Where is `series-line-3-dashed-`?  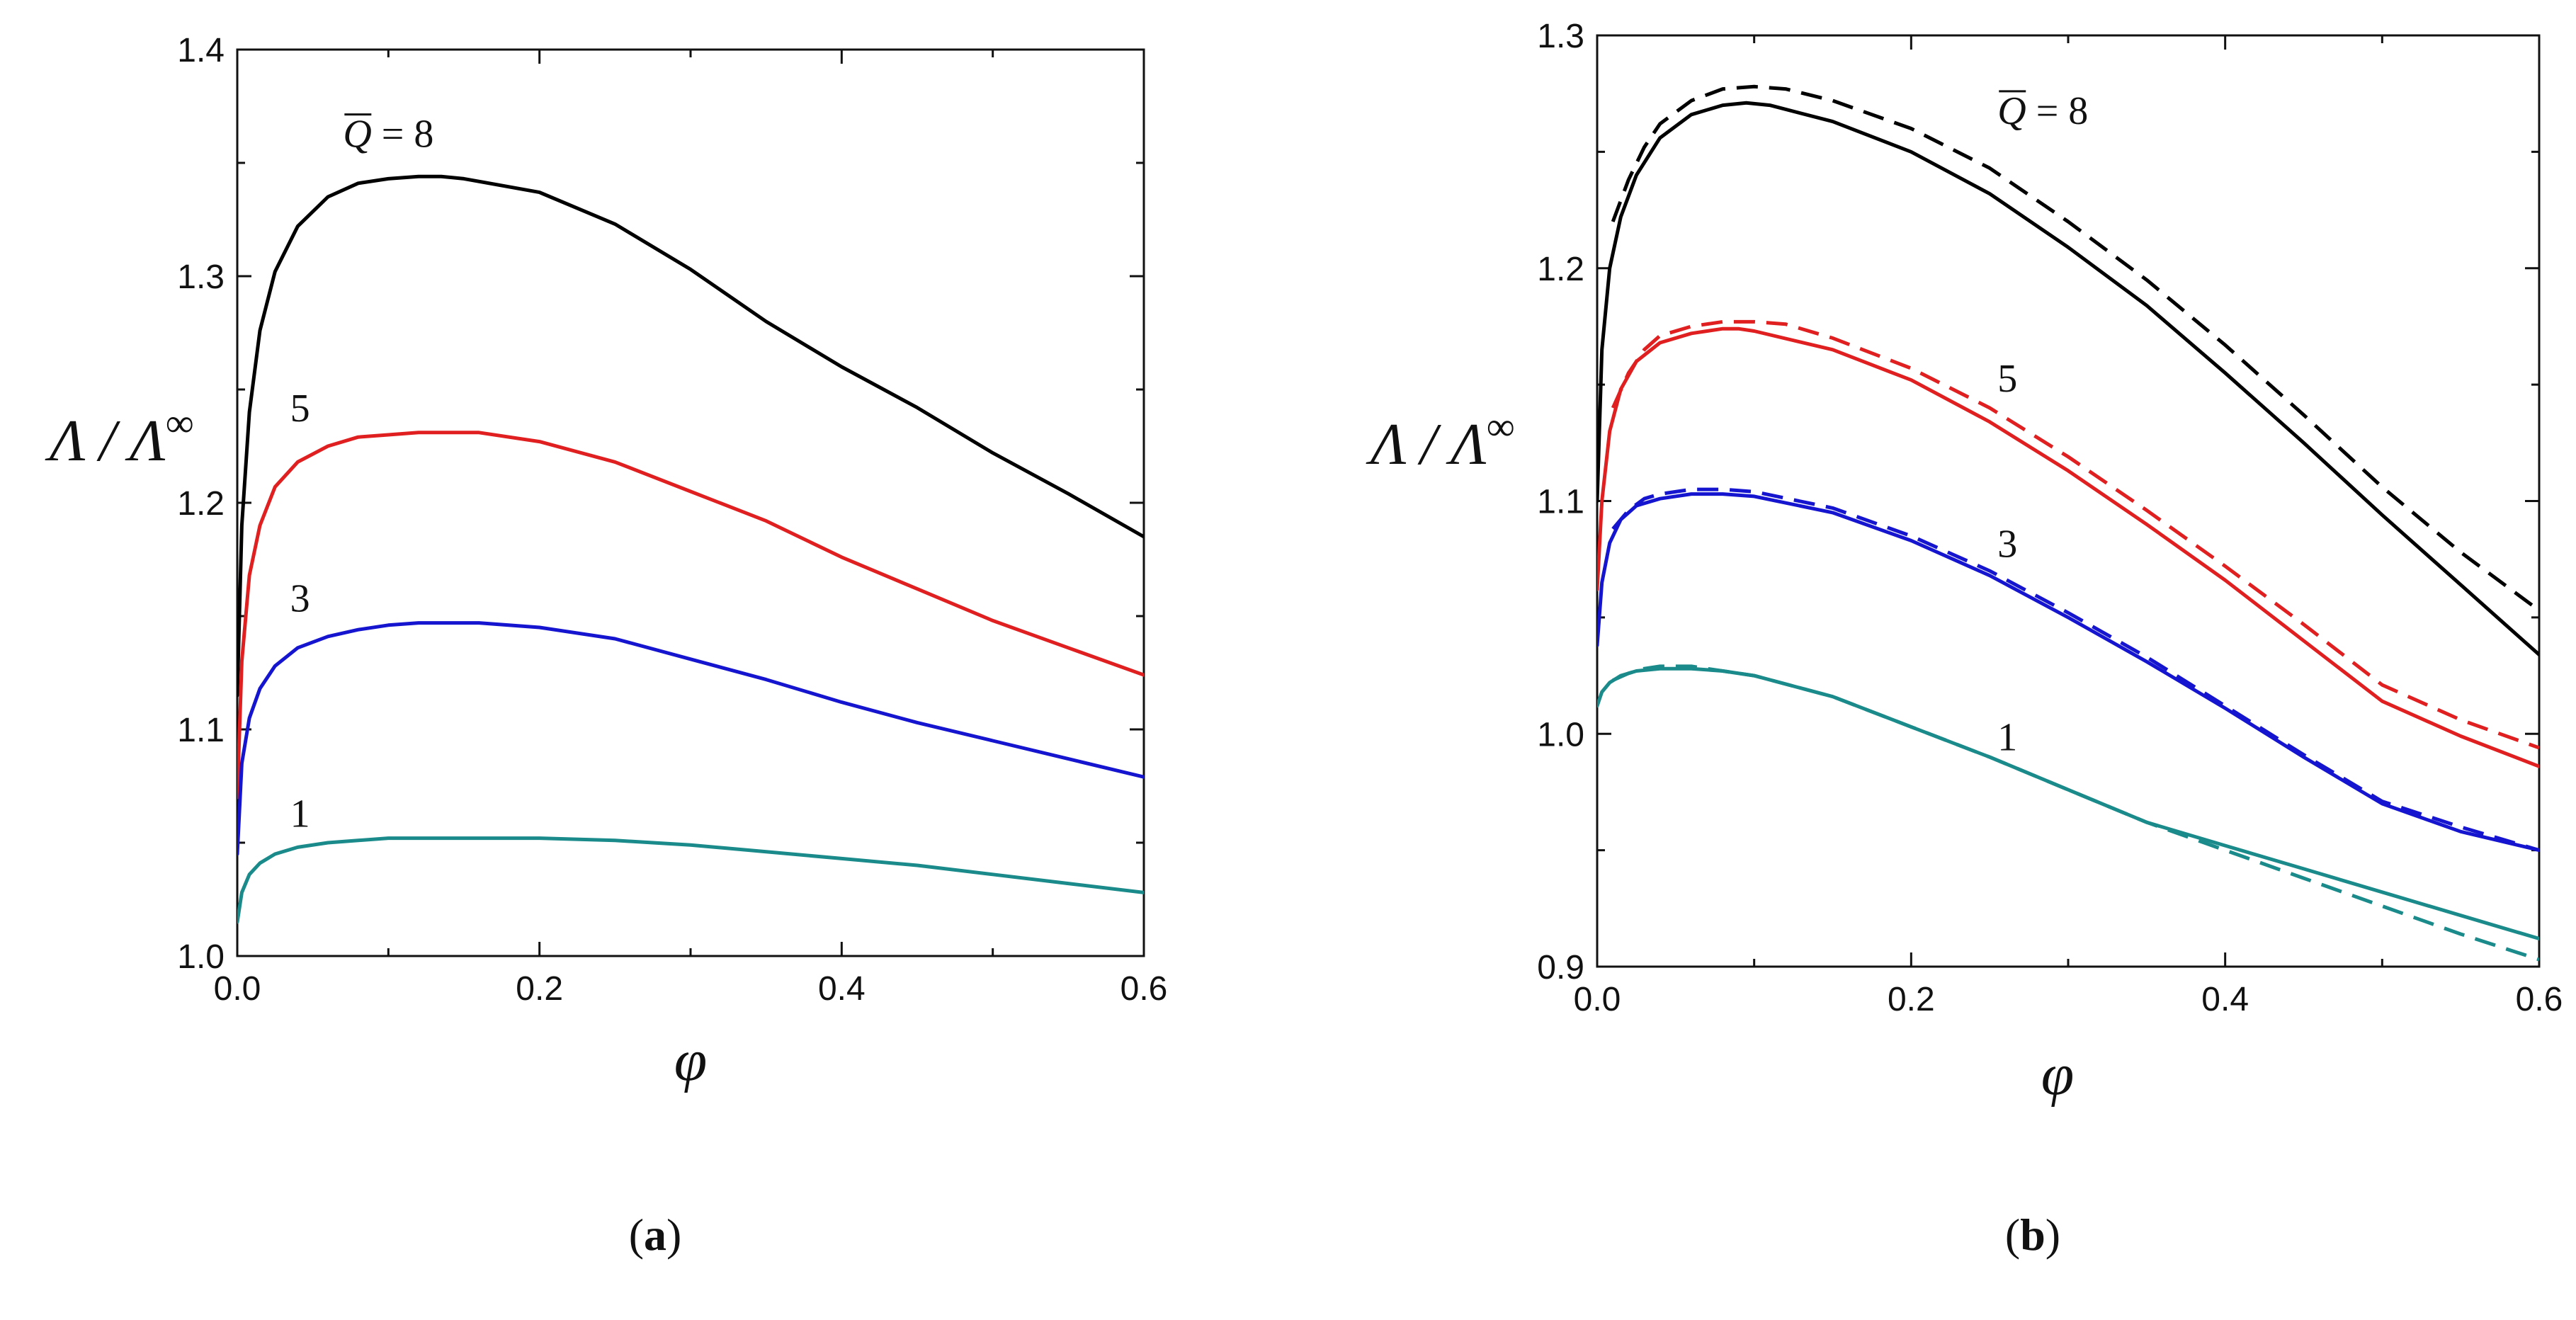 series-line-3-dashed- is located at coordinates (2075, 669).